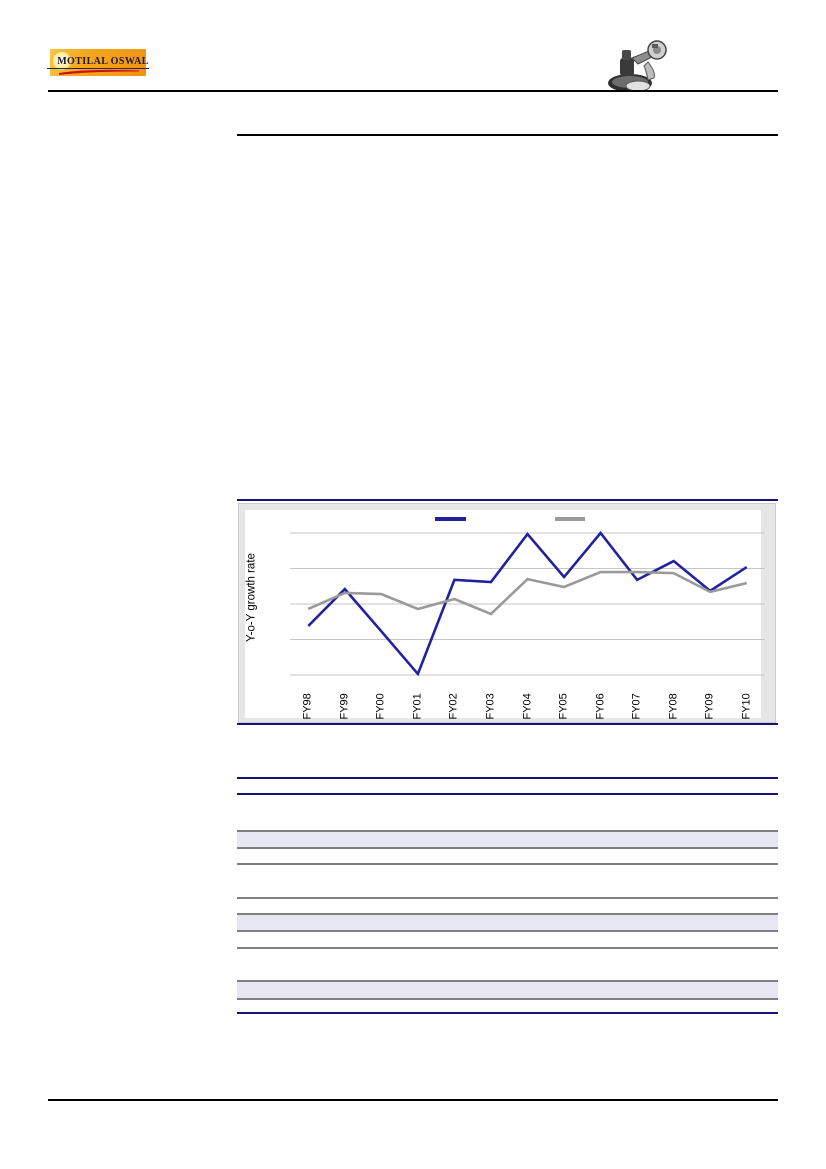 The image size is (826, 1169). Describe the element at coordinates (99, 72) in the screenshot. I see `logo-swoosh` at that location.